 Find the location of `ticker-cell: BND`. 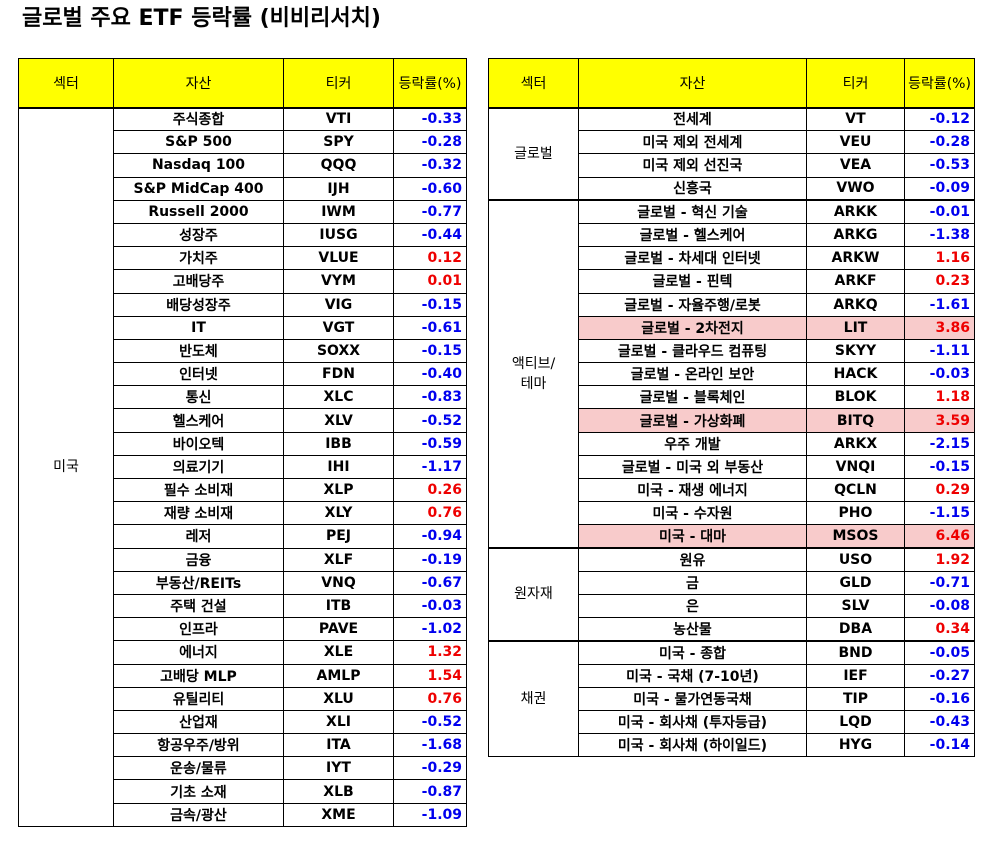

ticker-cell: BND is located at coordinates (855, 652).